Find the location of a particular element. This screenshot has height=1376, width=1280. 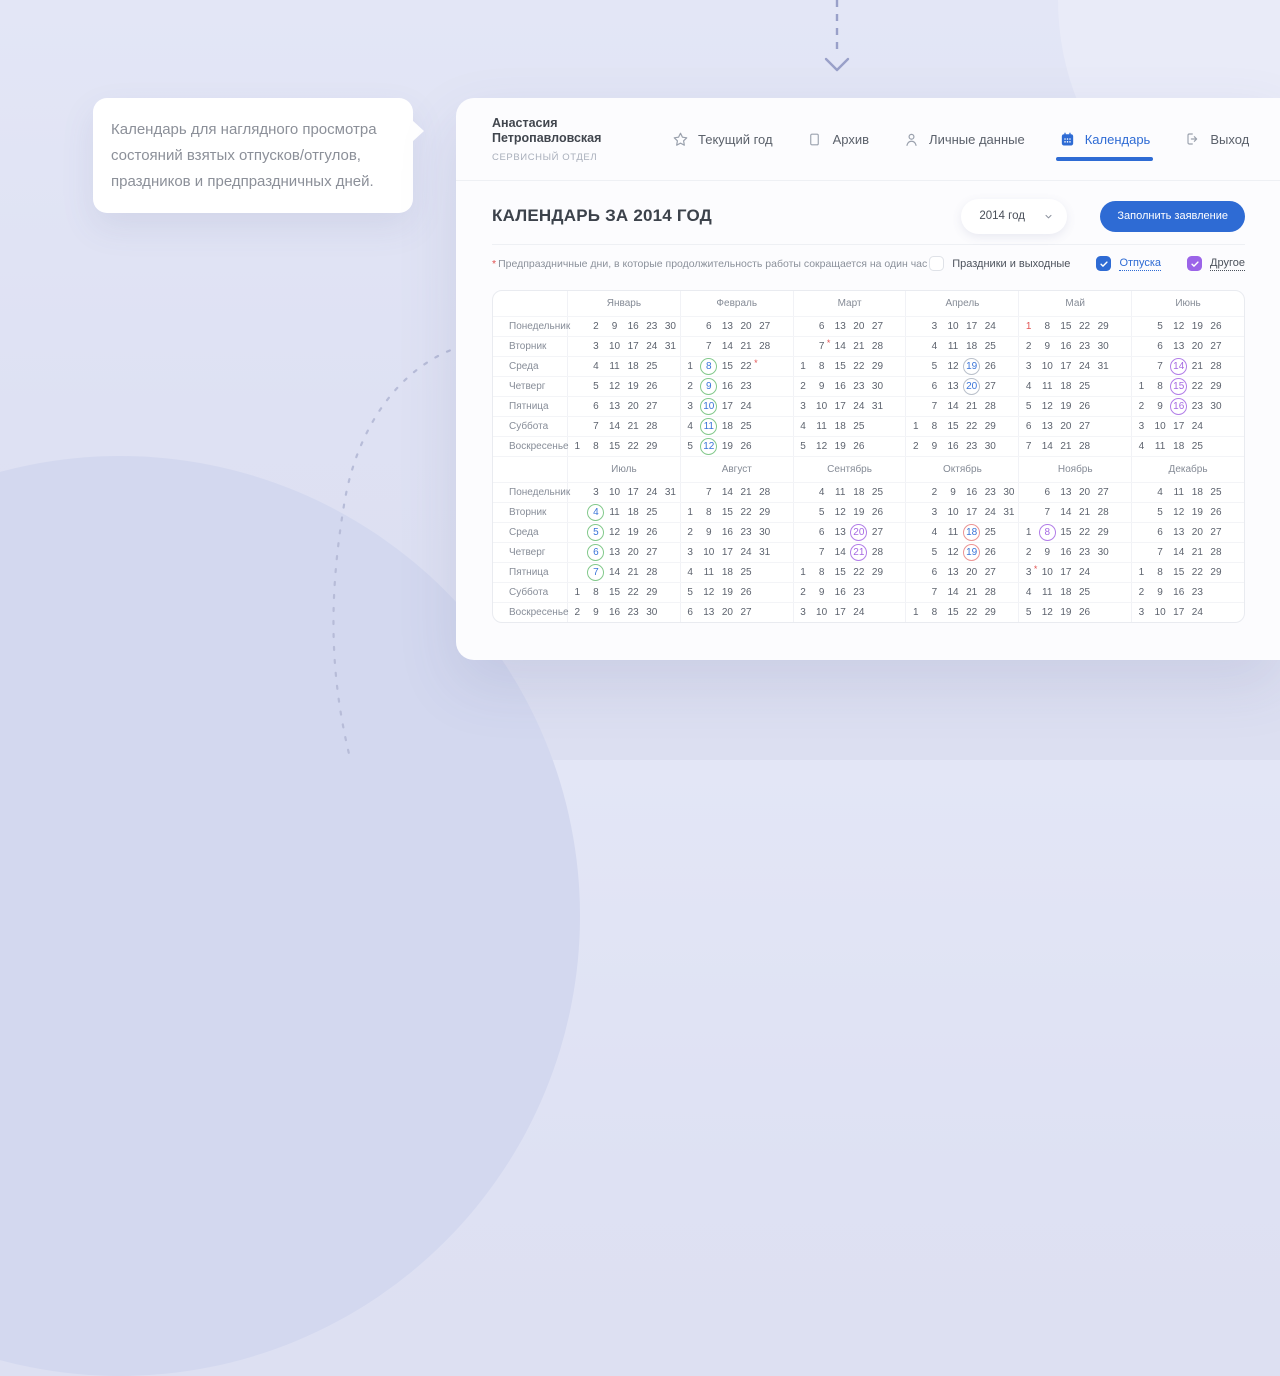

calendar-day: 20 is located at coordinates (1066, 426).